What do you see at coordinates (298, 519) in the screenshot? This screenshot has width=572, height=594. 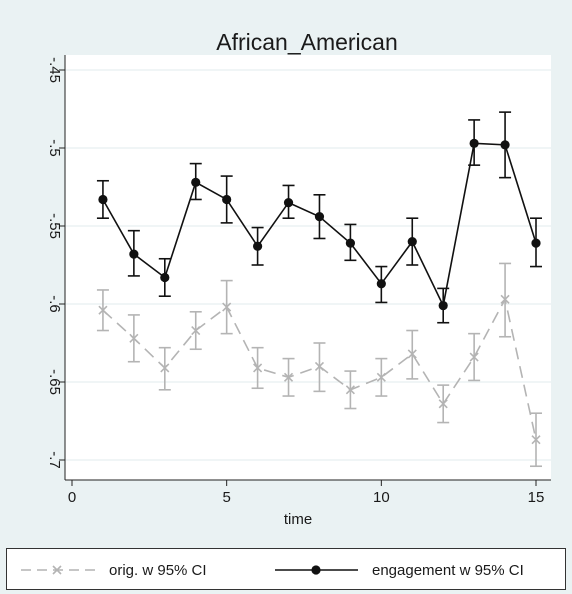 I see `x-axis-label: time` at bounding box center [298, 519].